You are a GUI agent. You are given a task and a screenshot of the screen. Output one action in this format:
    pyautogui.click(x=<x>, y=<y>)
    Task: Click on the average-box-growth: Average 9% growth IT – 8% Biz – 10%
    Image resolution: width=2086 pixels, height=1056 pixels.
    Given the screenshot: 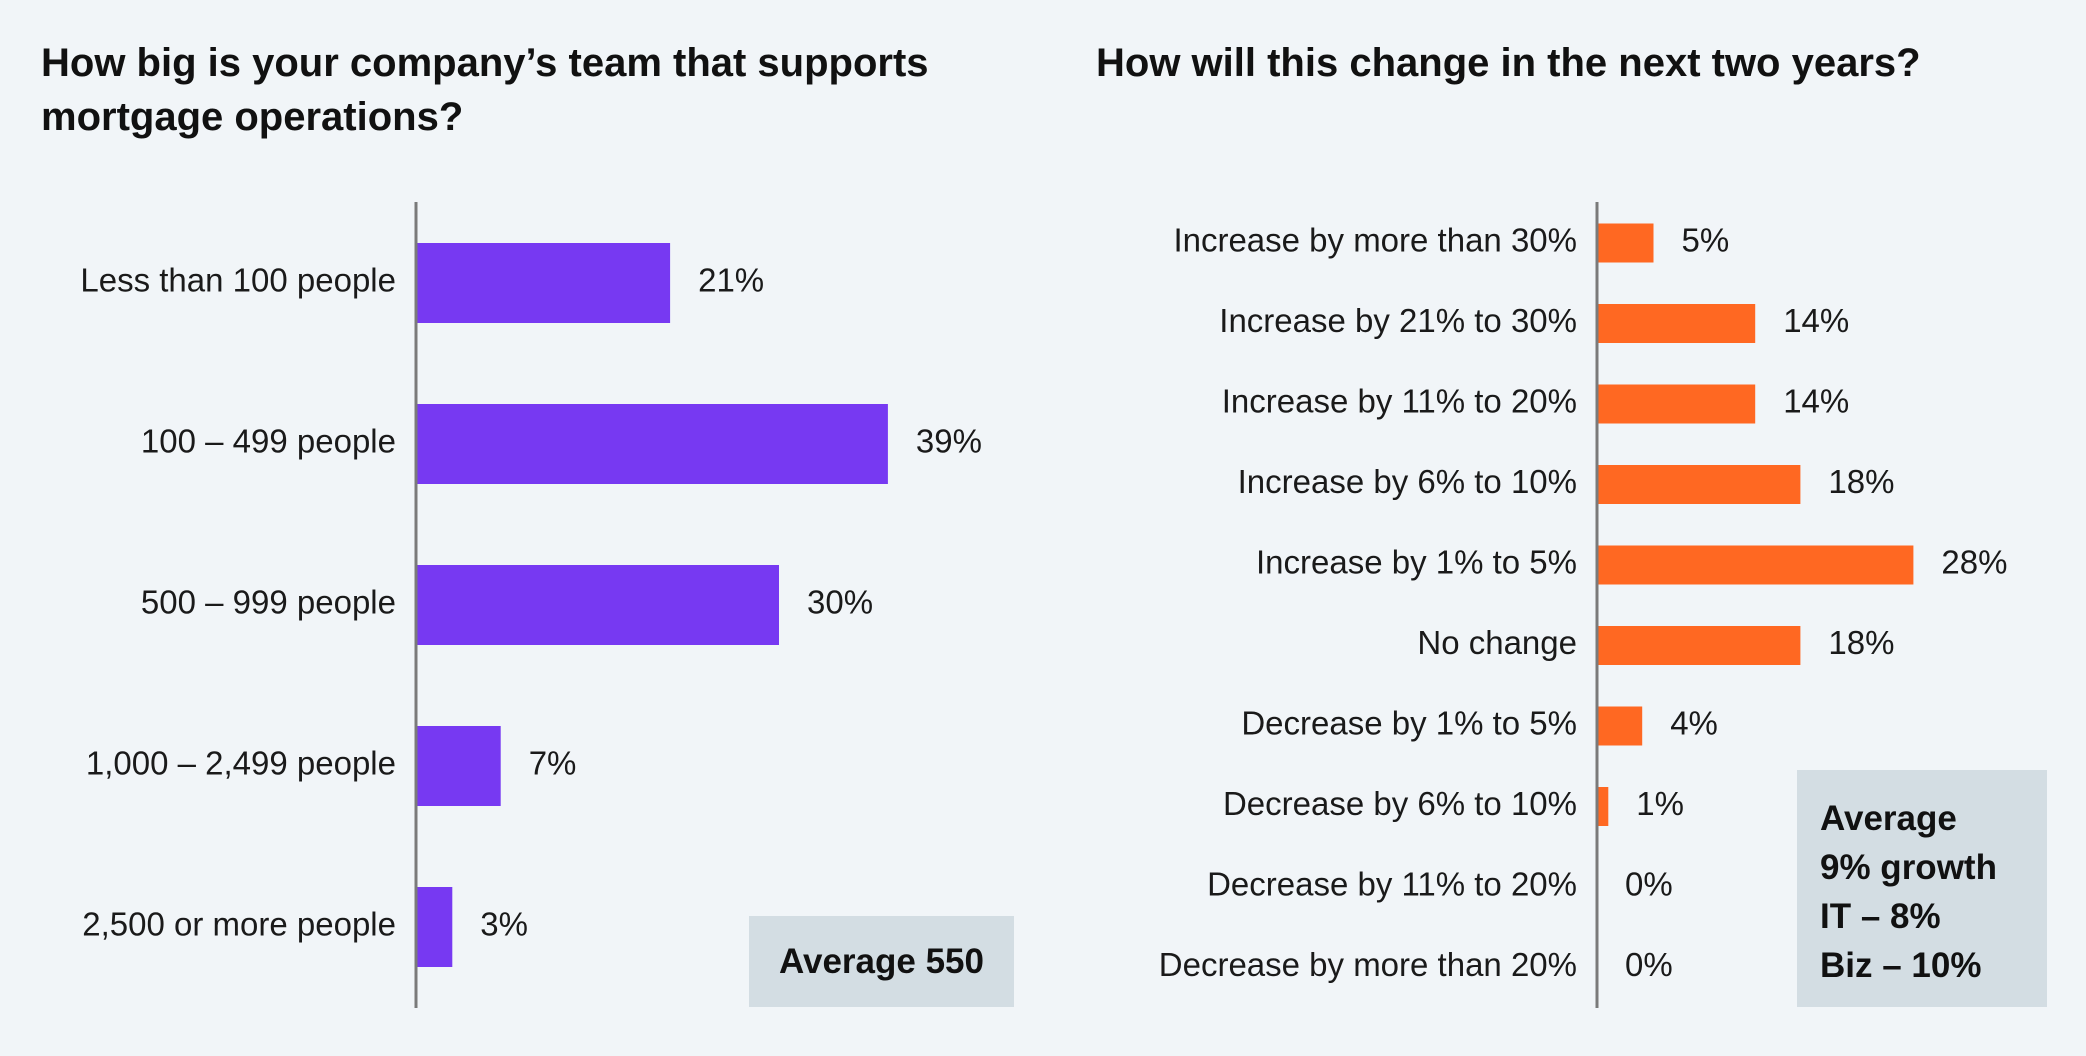 What is the action you would take?
    pyautogui.click(x=1922, y=888)
    